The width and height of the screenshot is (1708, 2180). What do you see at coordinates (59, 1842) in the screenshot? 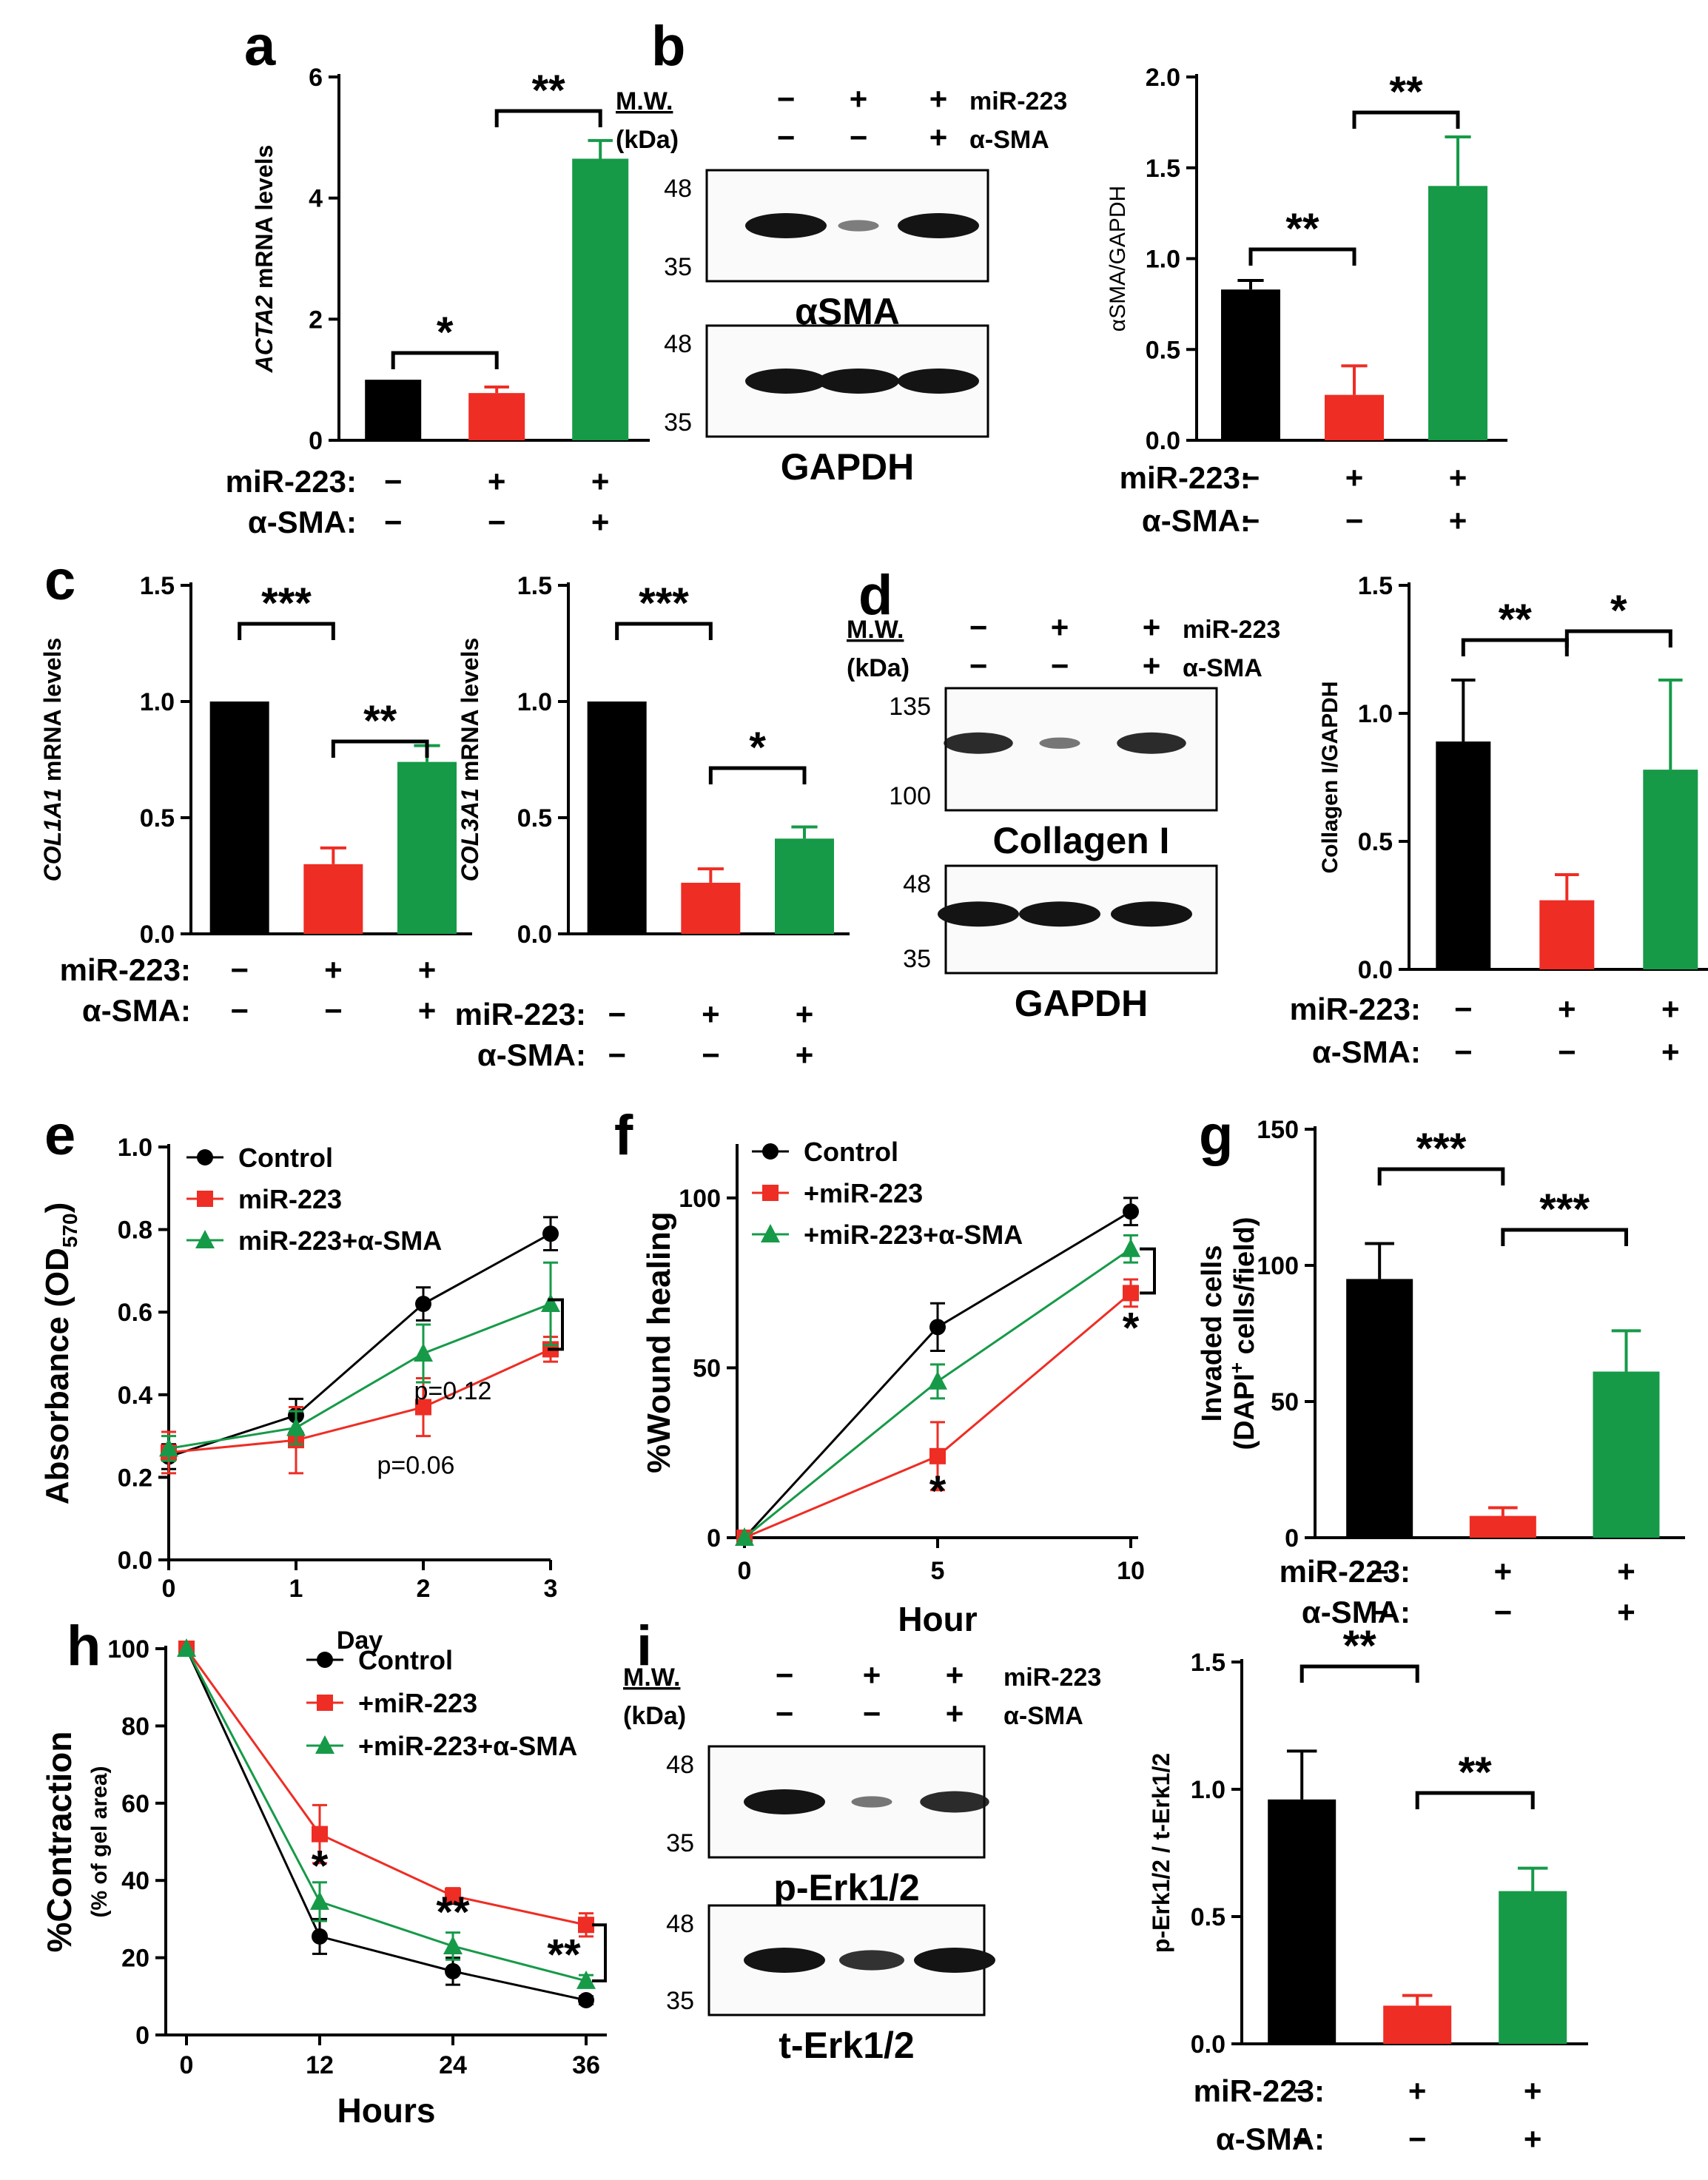
I see `chart-h-y-axis-label: %Contraction` at bounding box center [59, 1842].